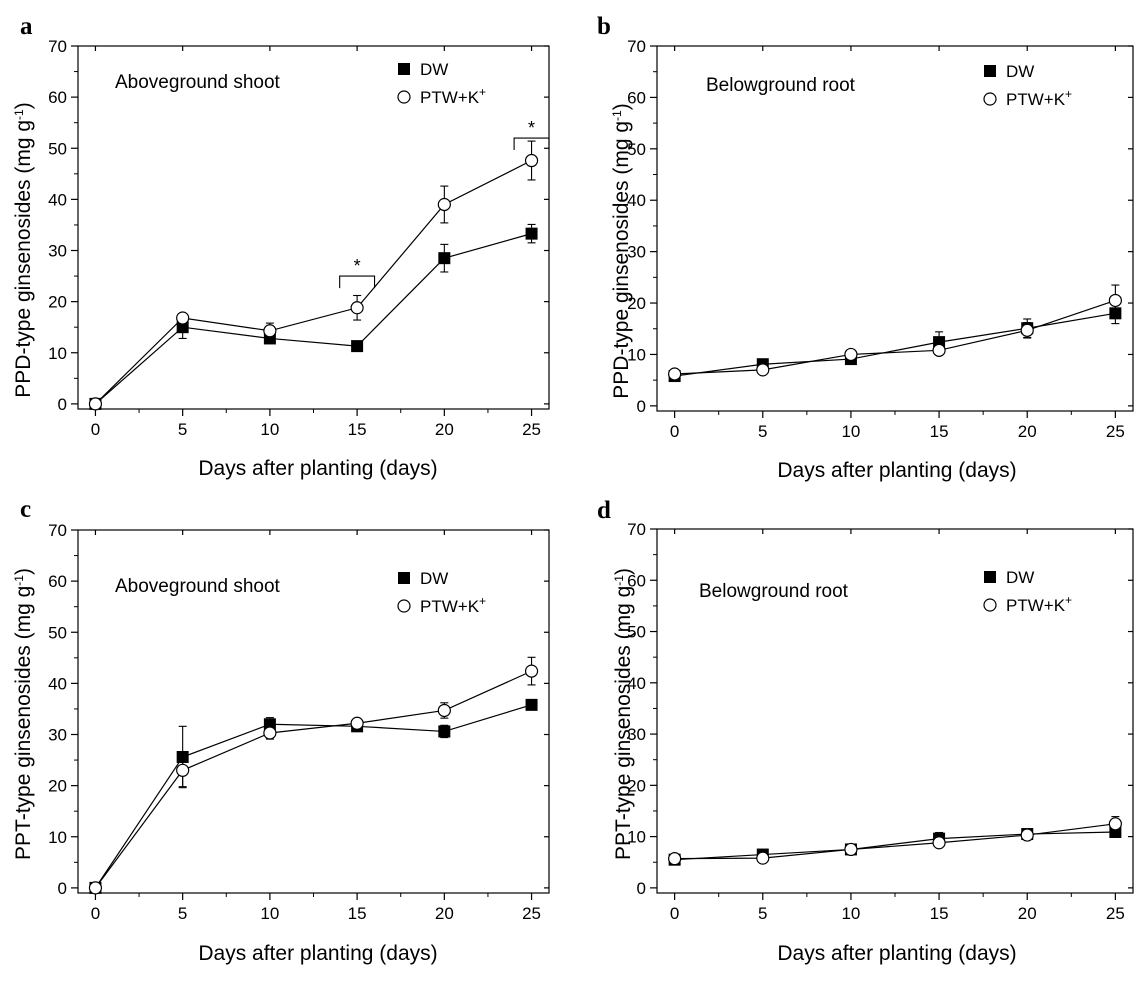 Image resolution: width=1141 pixels, height=986 pixels. What do you see at coordinates (57, 530) in the screenshot?
I see `y-tick-label: 70` at bounding box center [57, 530].